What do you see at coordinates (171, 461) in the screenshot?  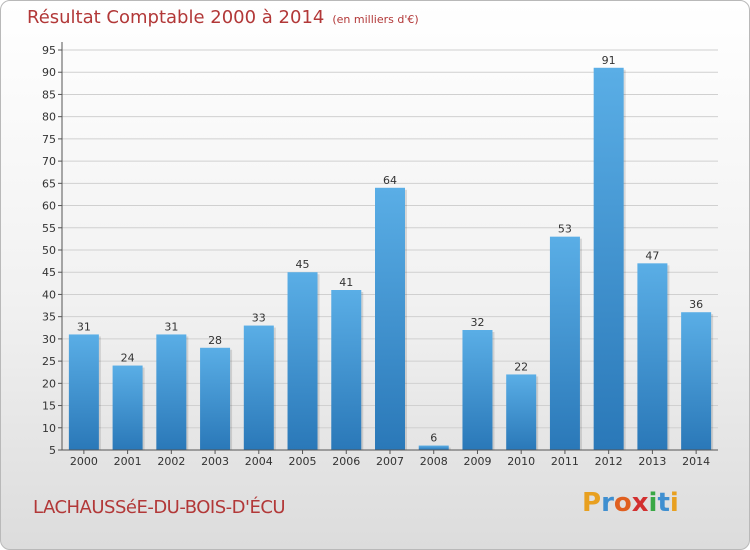 I see `x-tick-label: 2002` at bounding box center [171, 461].